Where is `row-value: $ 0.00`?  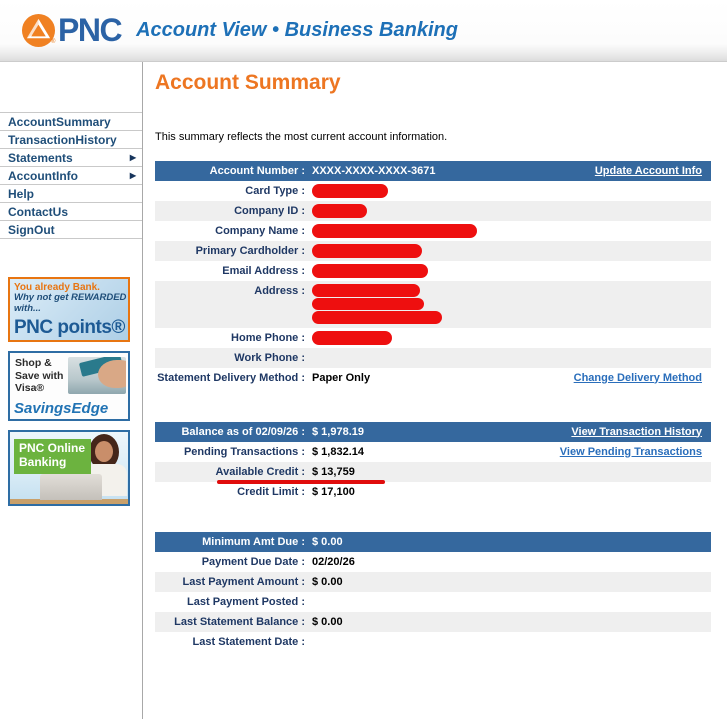 row-value: $ 0.00 is located at coordinates (327, 581).